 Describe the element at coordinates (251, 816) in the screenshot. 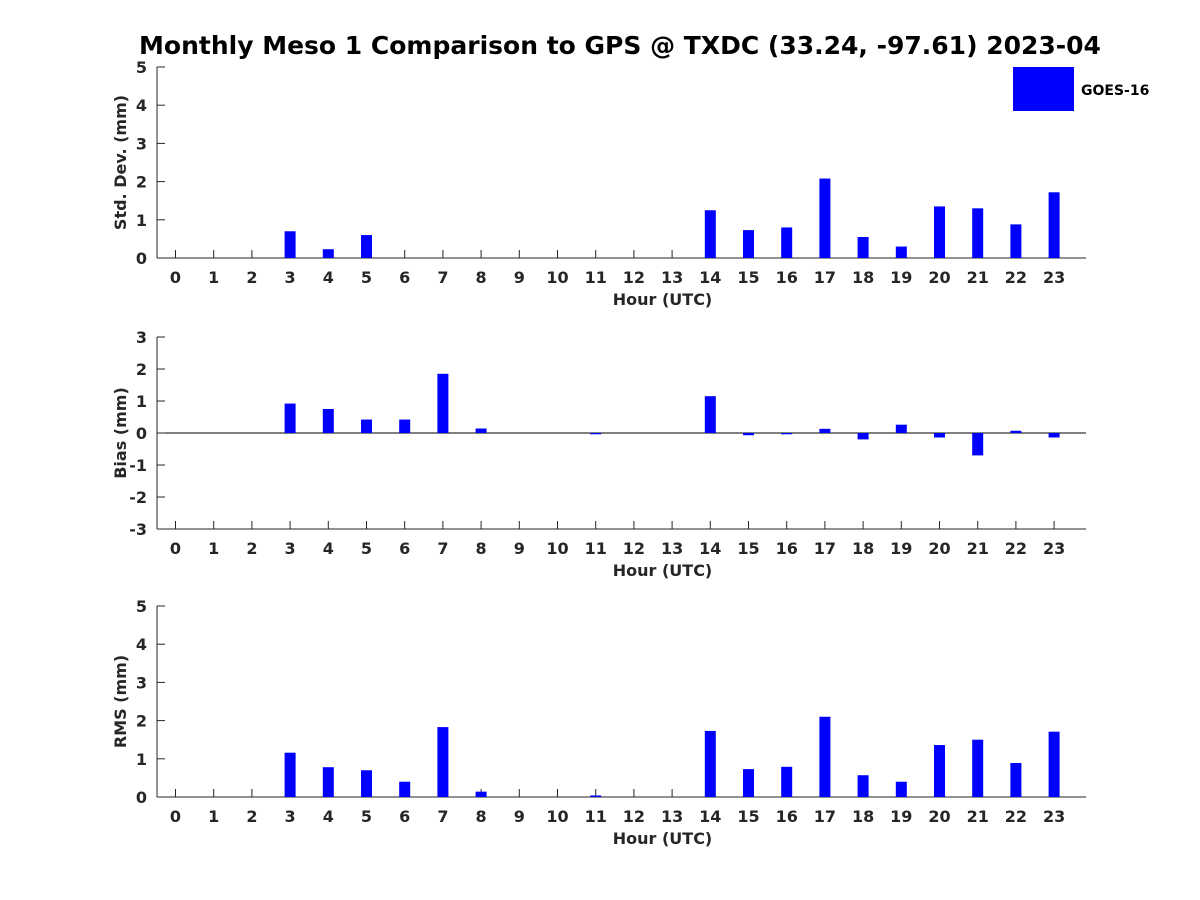

I see `rms-xtick-label: 2` at that location.